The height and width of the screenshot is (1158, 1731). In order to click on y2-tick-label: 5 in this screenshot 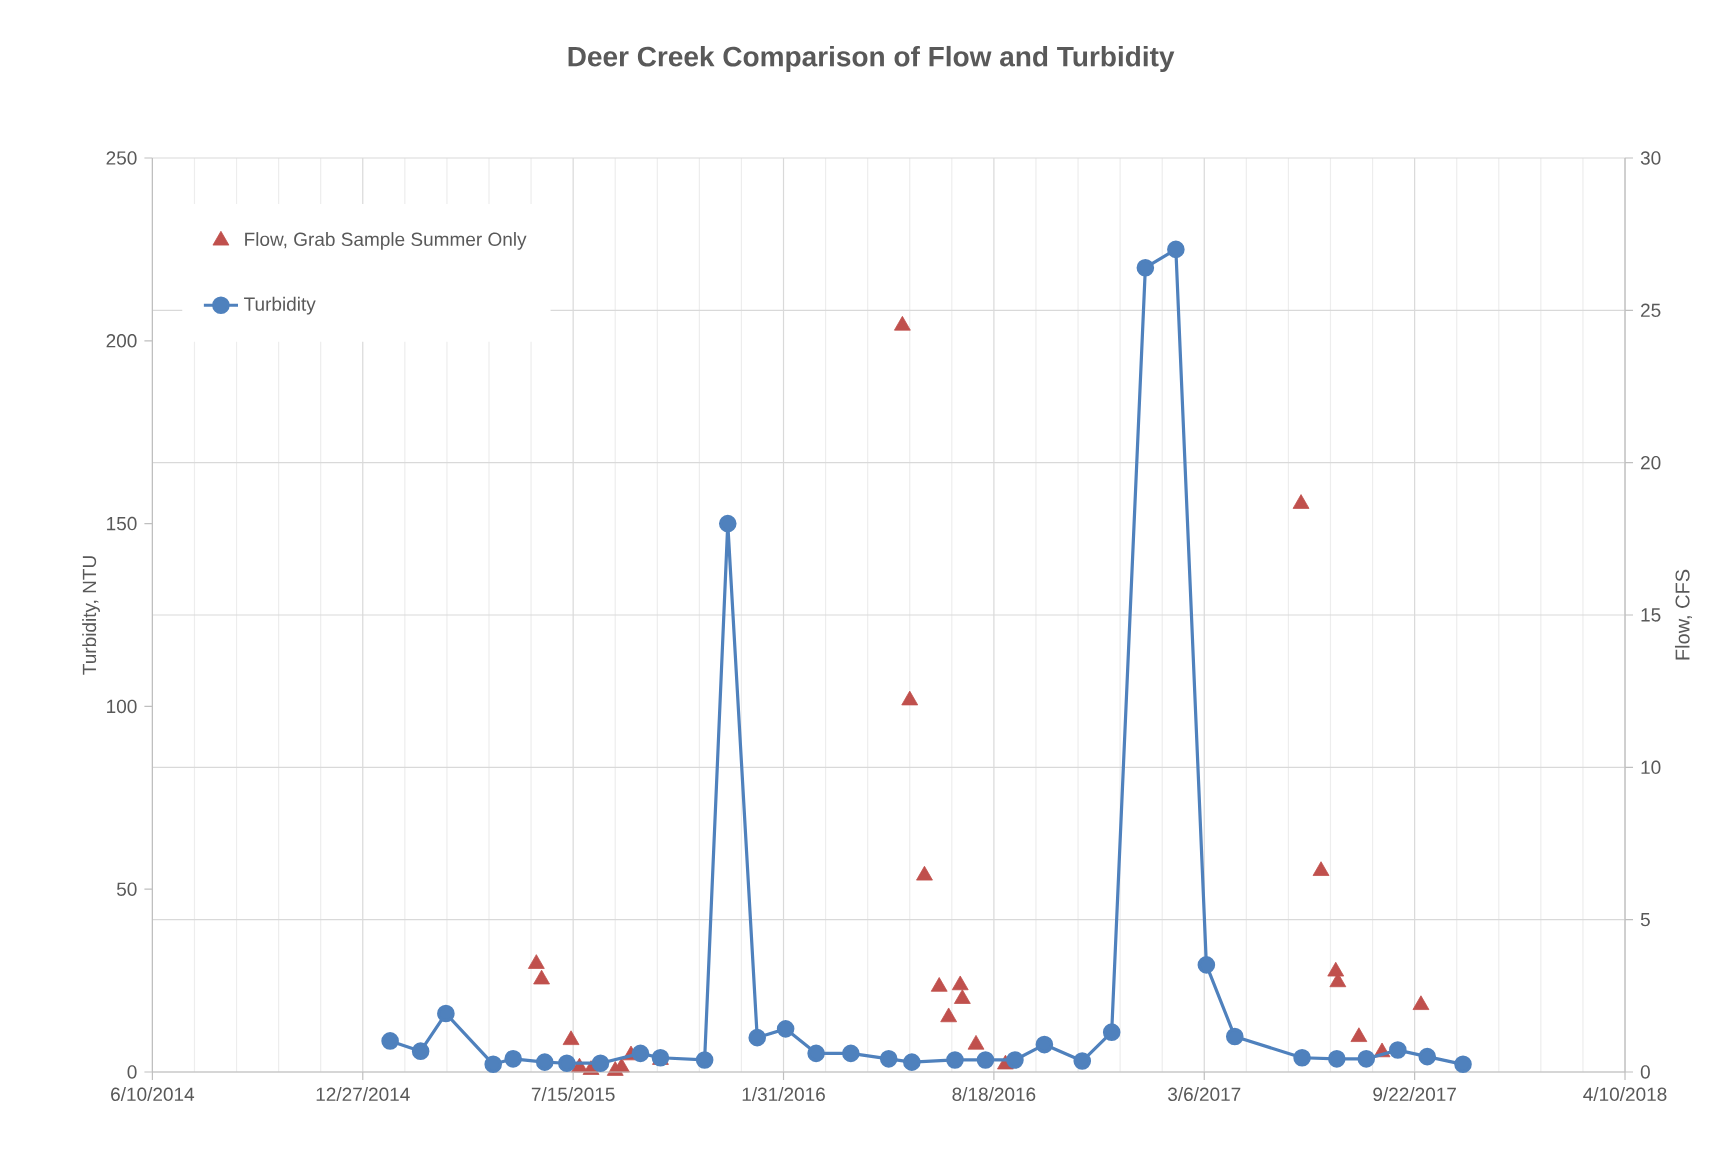, I will do `click(1645, 920)`.